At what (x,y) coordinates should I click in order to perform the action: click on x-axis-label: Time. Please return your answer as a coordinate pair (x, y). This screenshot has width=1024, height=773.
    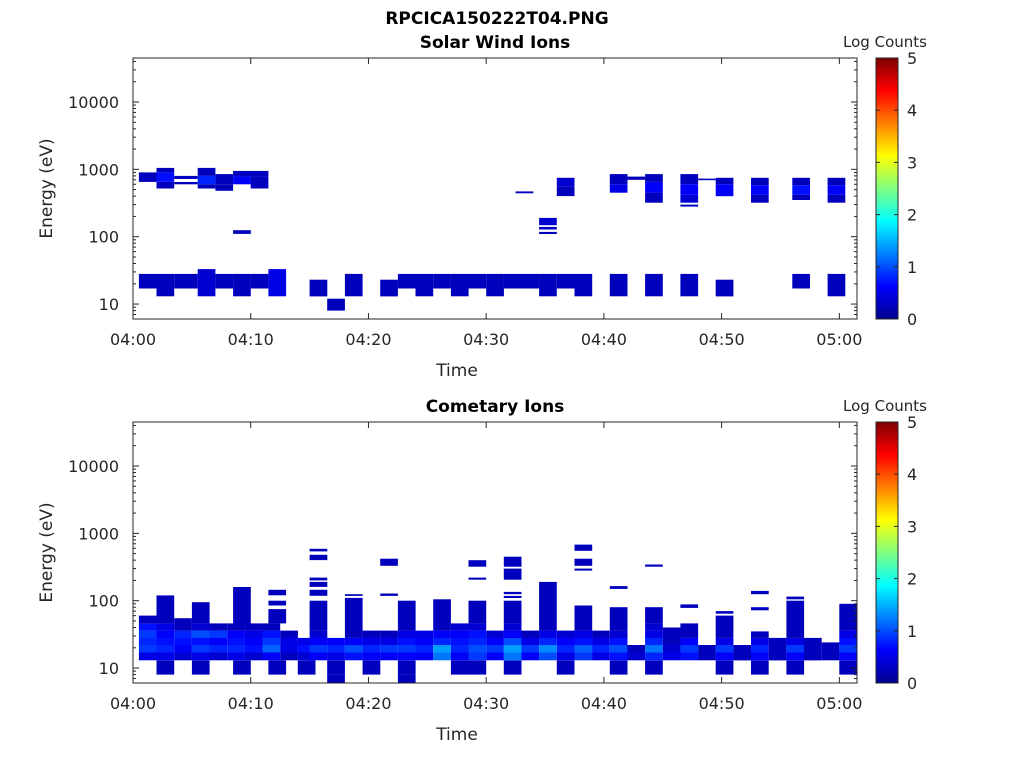
    Looking at the image, I should click on (456, 735).